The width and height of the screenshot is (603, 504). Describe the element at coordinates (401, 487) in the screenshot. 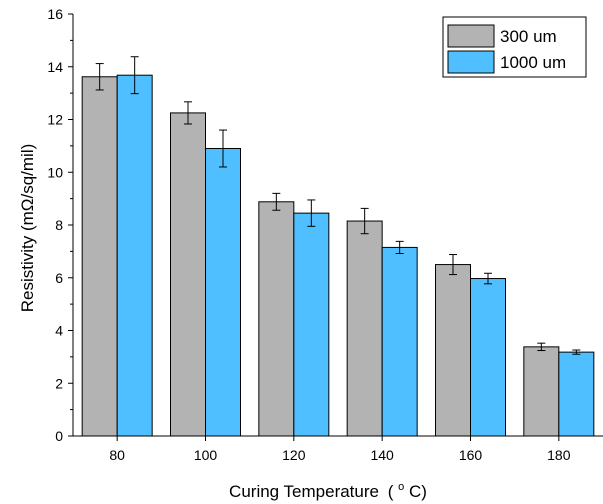

I see `x-axis-title-unit-sup: o` at that location.